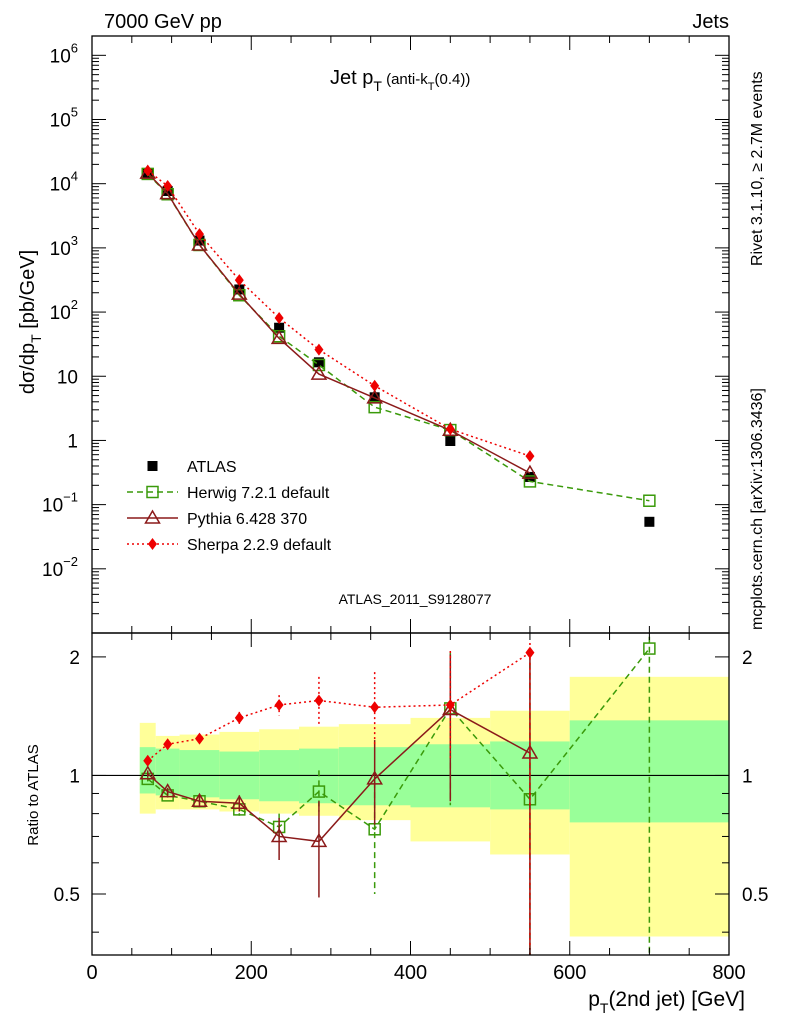  I want to click on ratio-ylabel: Ratio to ATLAS, so click(33, 794).